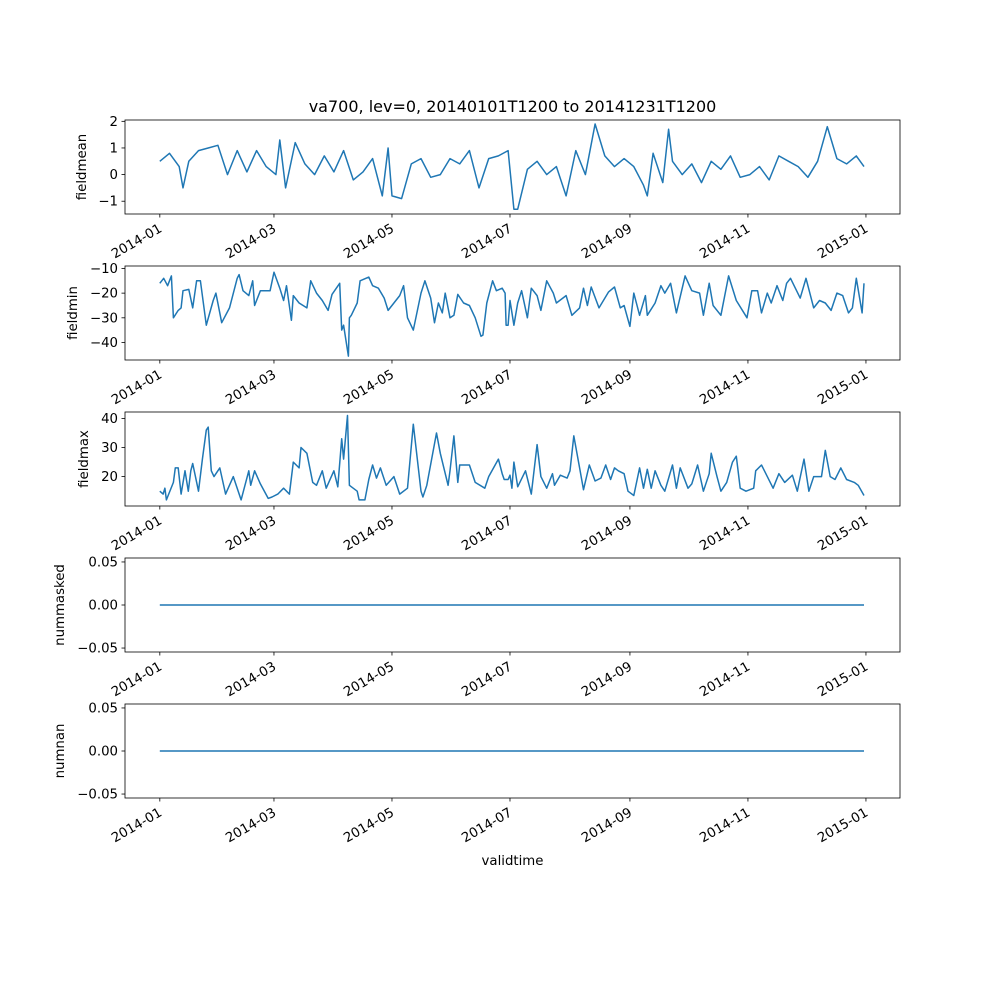 This screenshot has height=1005, width=1000. Describe the element at coordinates (82, 167) in the screenshot. I see `y-axis-label: fieldmean` at that location.